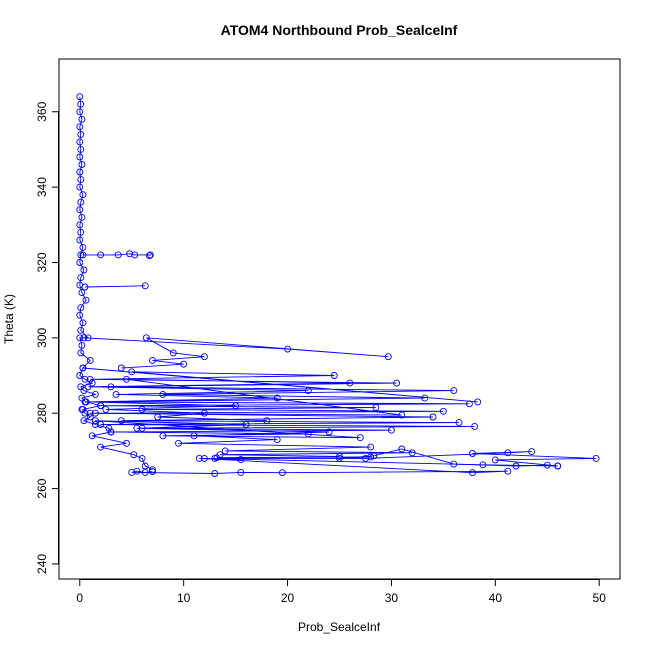  I want to click on y-tick-label: 280, so click(42, 413).